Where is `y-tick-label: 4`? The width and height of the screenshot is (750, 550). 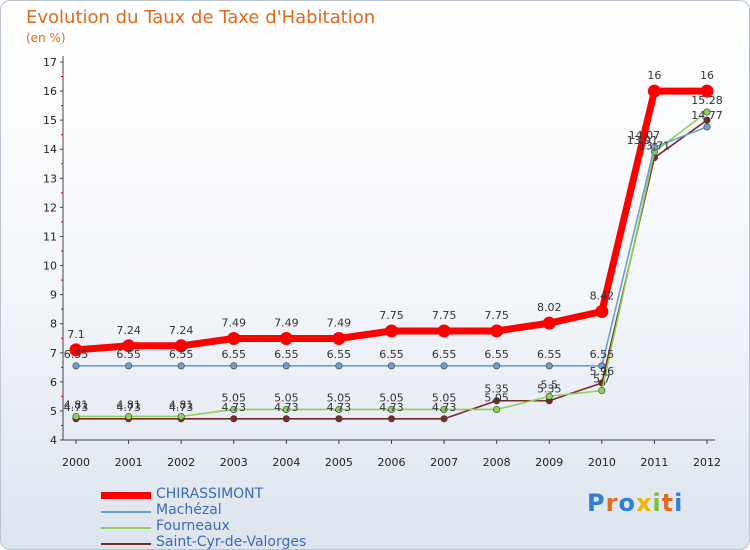 y-tick-label: 4 is located at coordinates (53, 440).